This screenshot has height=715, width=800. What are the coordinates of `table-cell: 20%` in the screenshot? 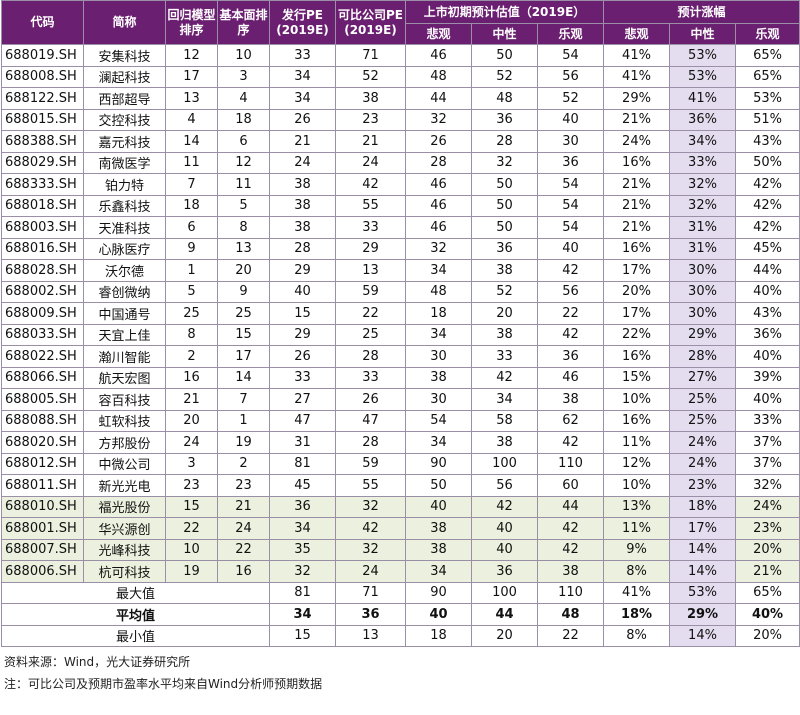 It's located at (767, 549).